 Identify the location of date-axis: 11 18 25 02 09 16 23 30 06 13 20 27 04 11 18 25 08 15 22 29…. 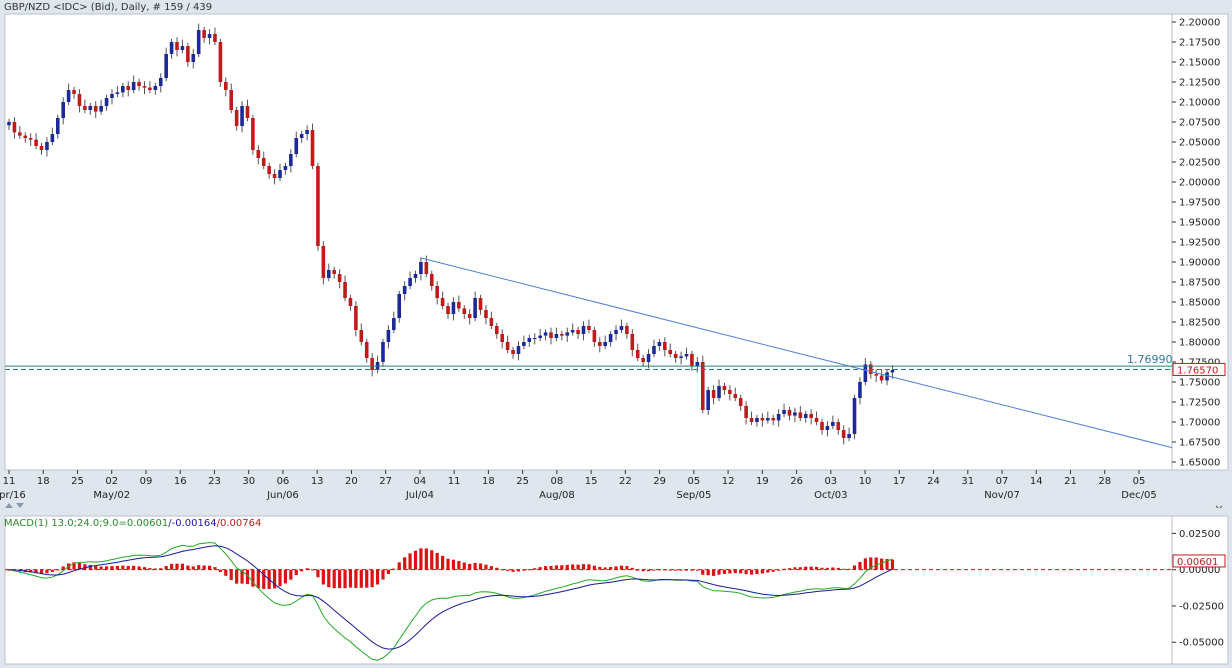
(578, 485).